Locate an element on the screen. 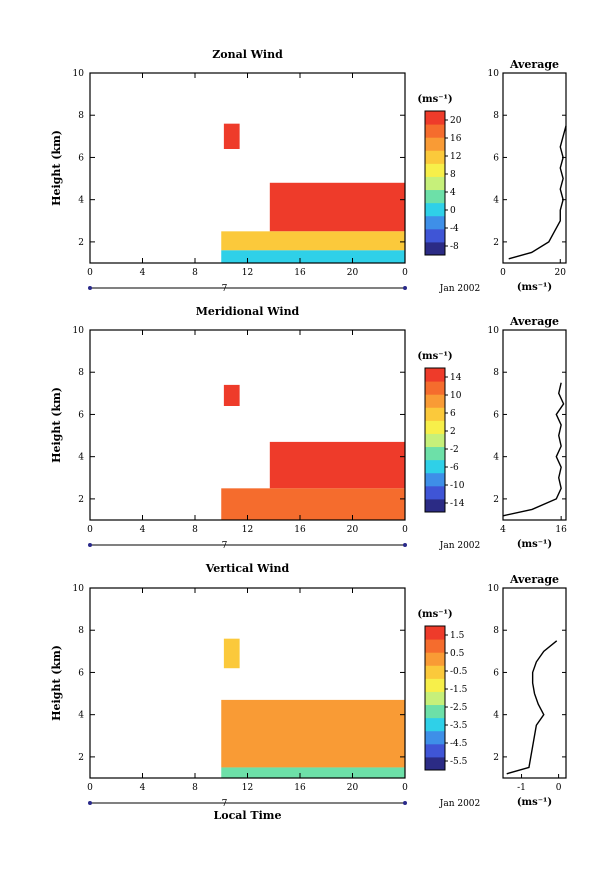  y-tick-label: 6 is located at coordinates (81, 158).